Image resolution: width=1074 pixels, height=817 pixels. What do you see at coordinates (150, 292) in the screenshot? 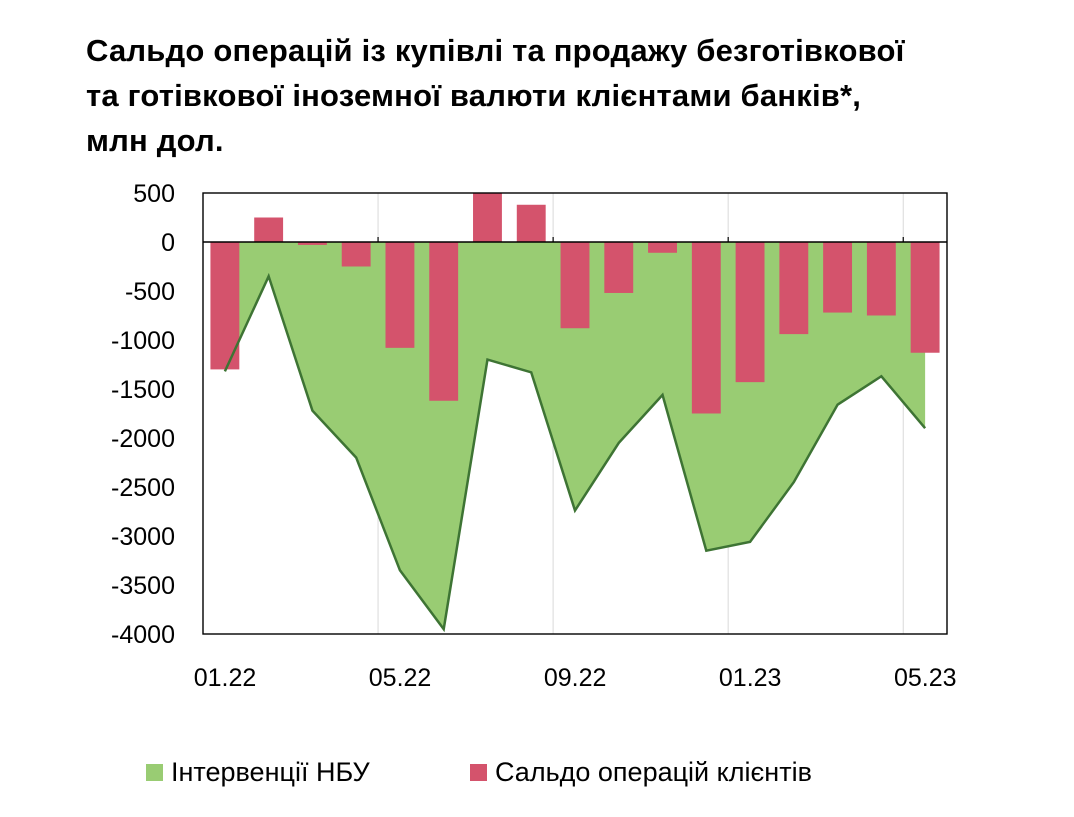
I see `y-tick-label: -500` at bounding box center [150, 292].